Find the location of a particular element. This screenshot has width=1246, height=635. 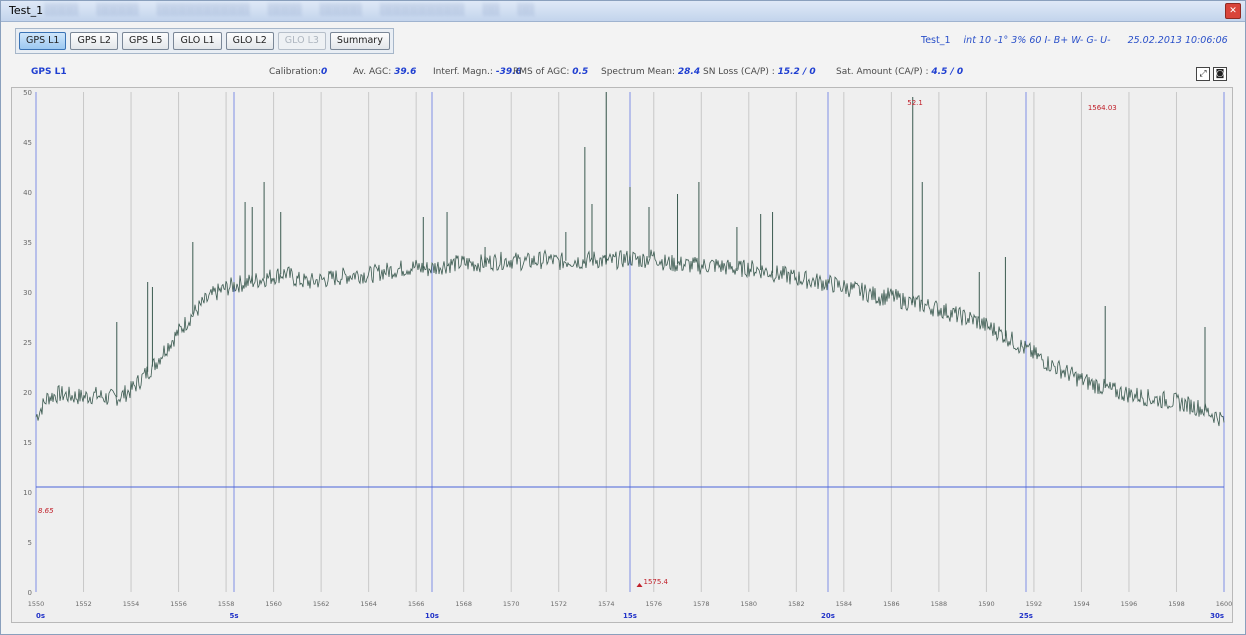

sat-value: 4.5 / 0 is located at coordinates (947, 72).